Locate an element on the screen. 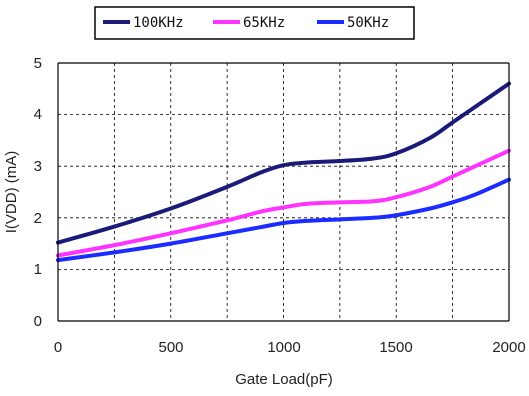 The height and width of the screenshot is (396, 529). y-tick-label: 1 is located at coordinates (38, 269).